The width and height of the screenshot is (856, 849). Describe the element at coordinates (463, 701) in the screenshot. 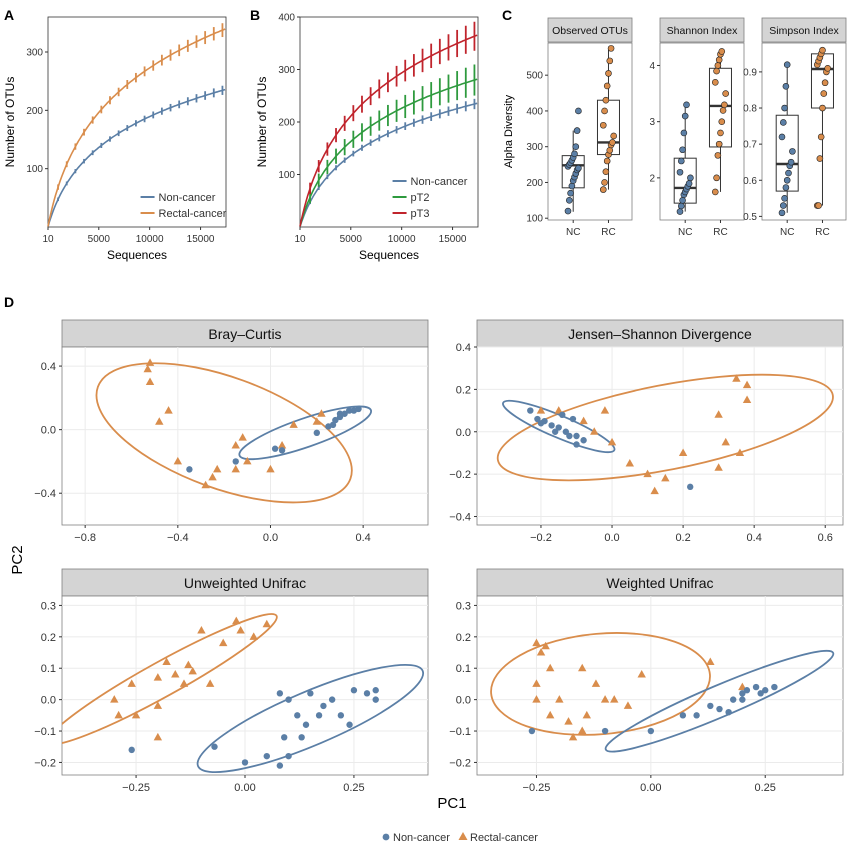

I see `y-tick-label: 0.0` at that location.